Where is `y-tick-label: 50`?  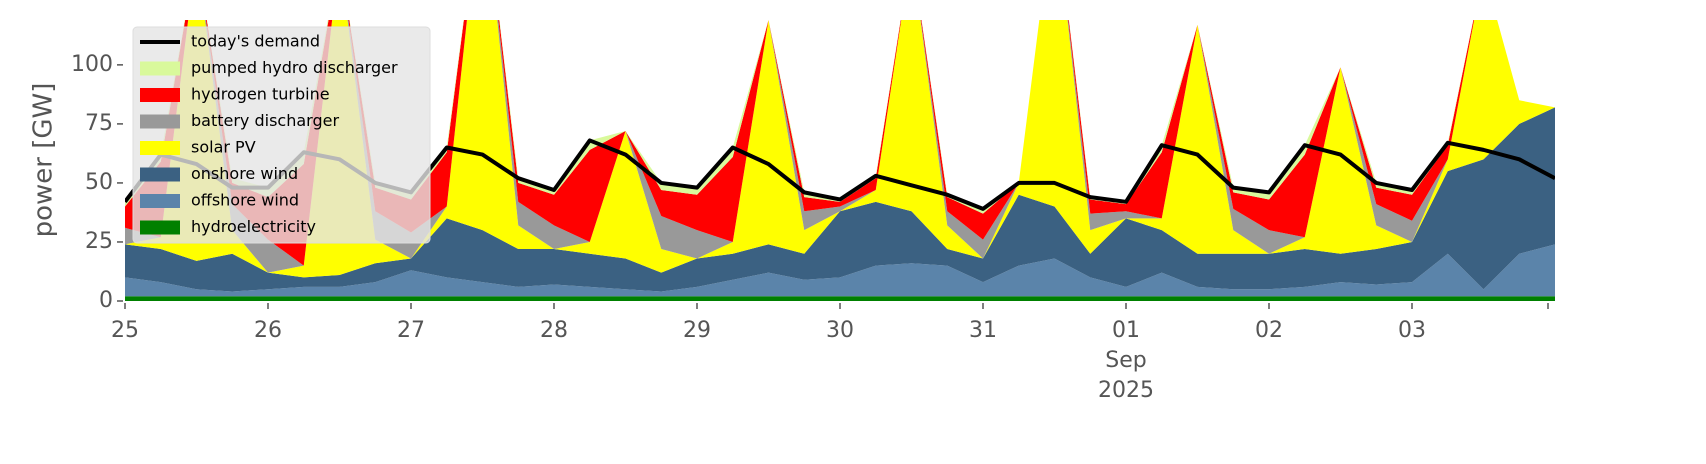
y-tick-label: 50 is located at coordinates (99, 182).